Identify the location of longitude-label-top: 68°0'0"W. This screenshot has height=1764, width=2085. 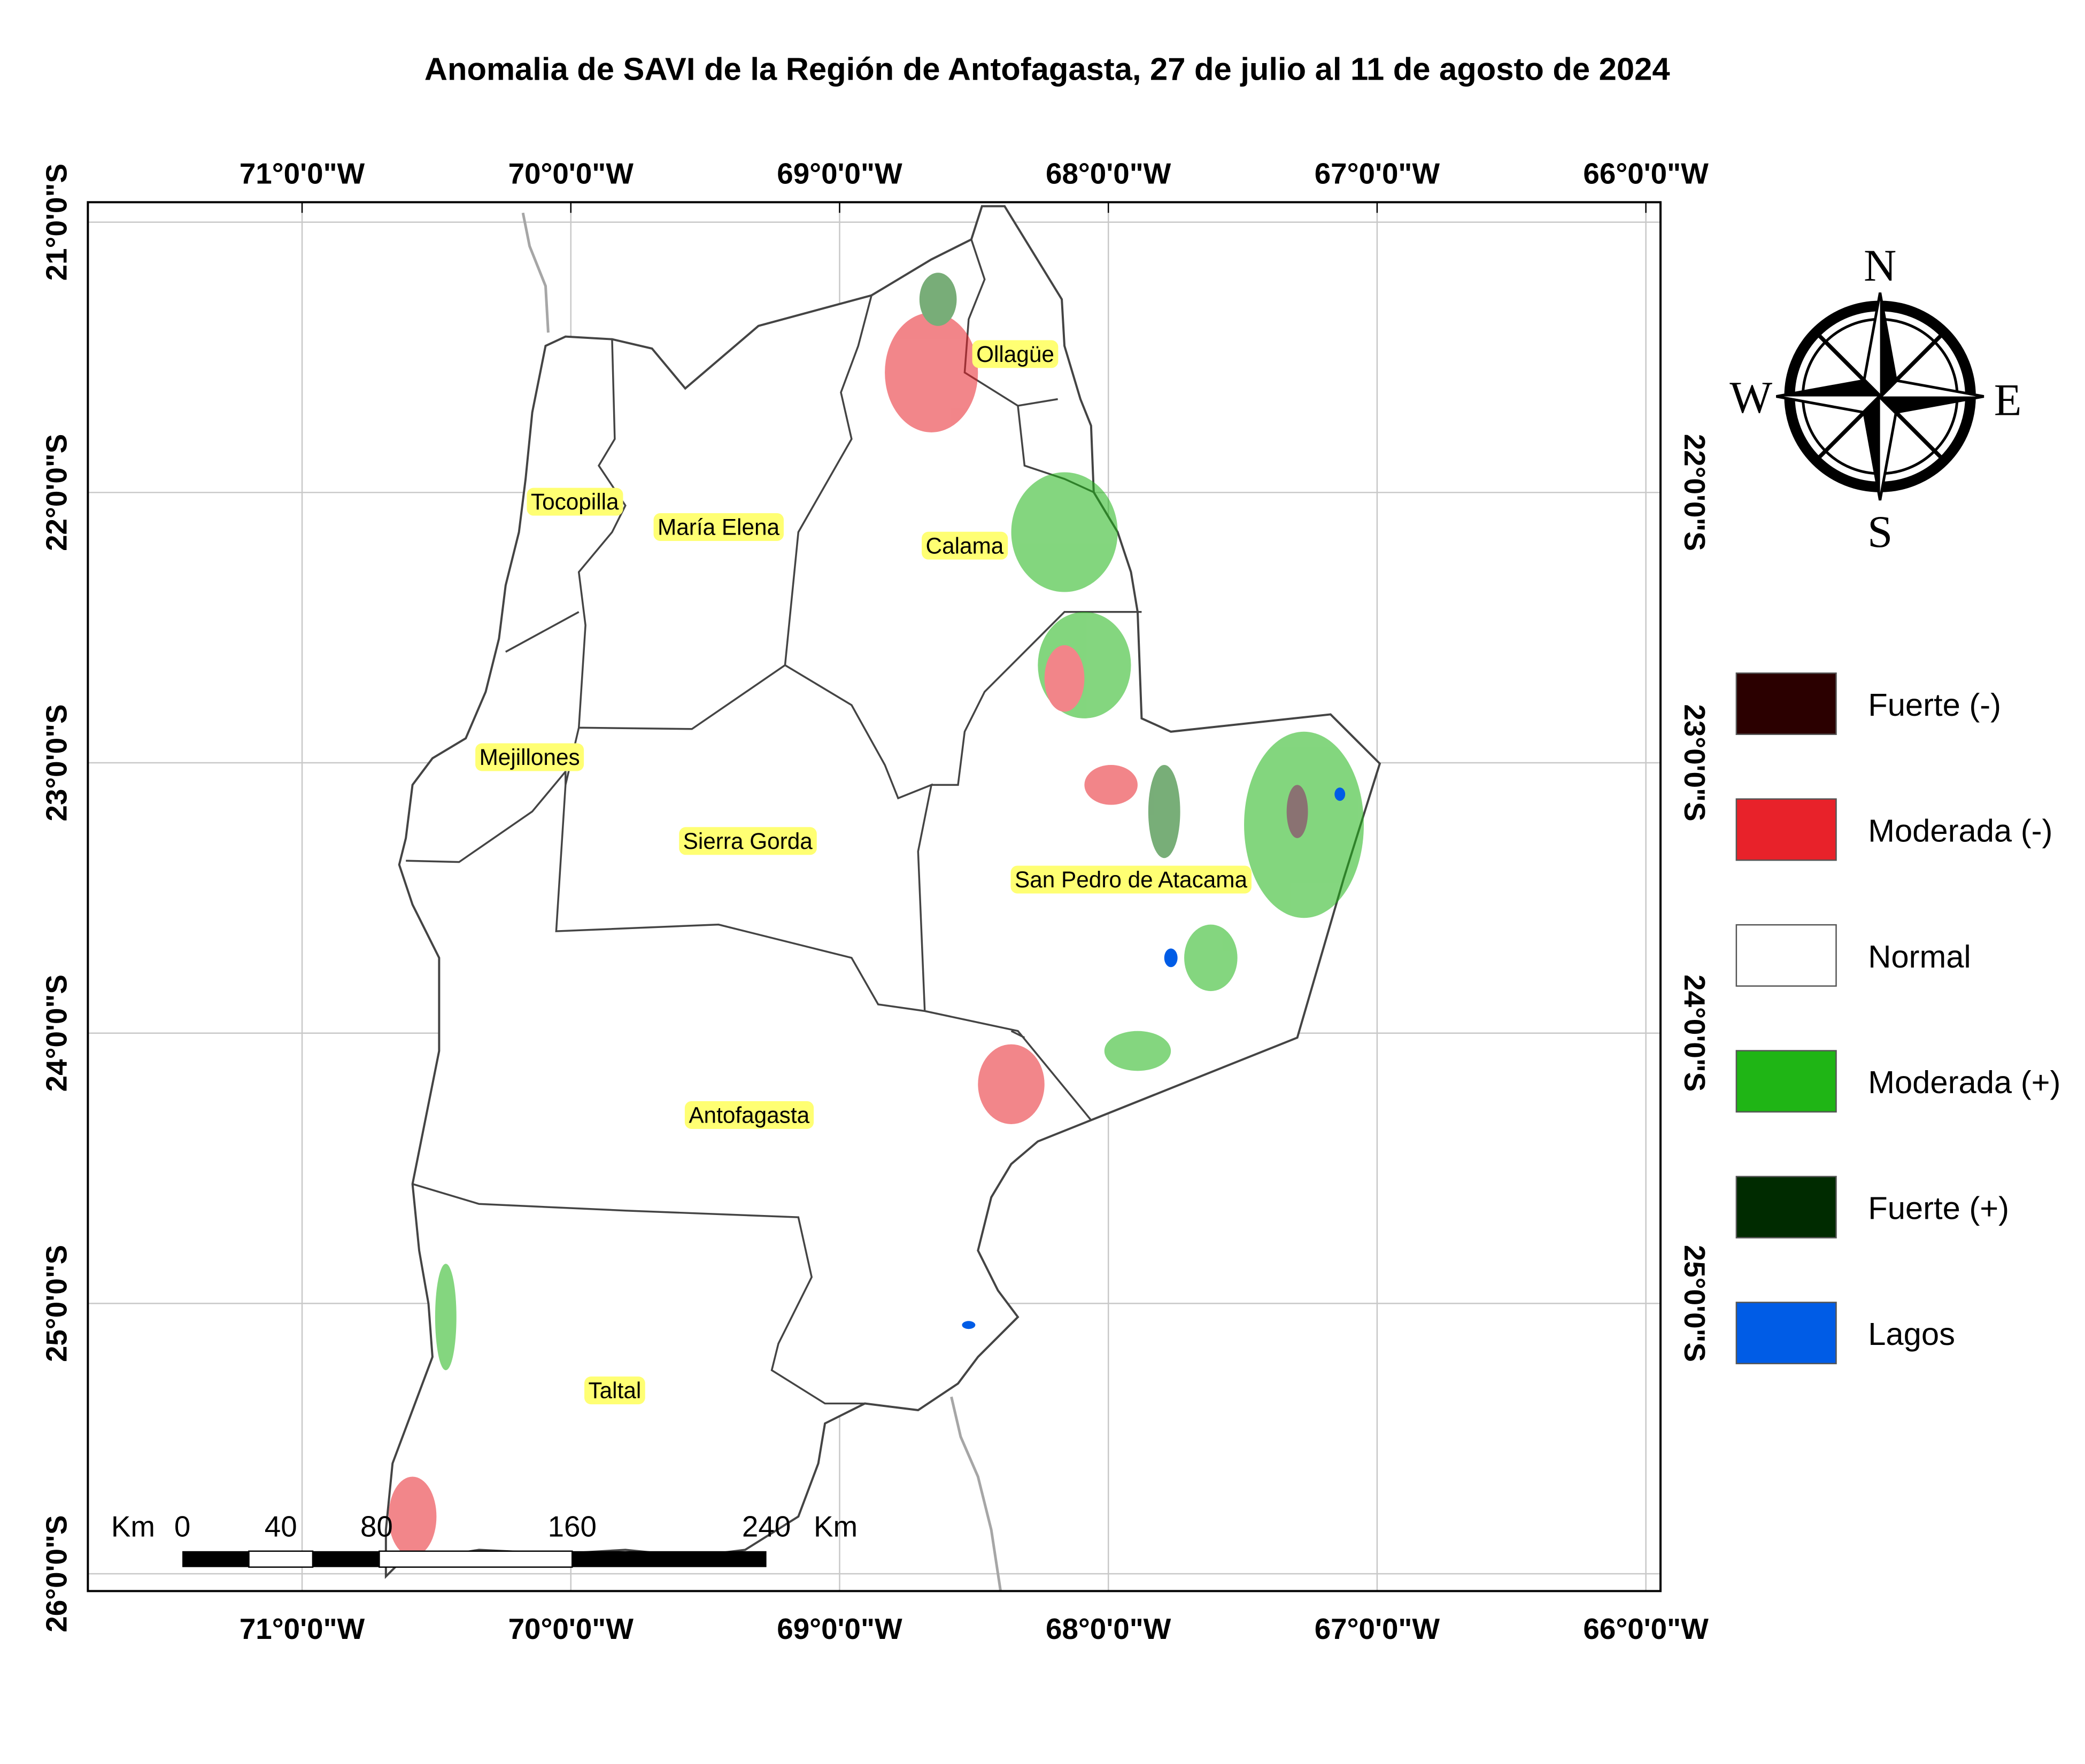
(1108, 174).